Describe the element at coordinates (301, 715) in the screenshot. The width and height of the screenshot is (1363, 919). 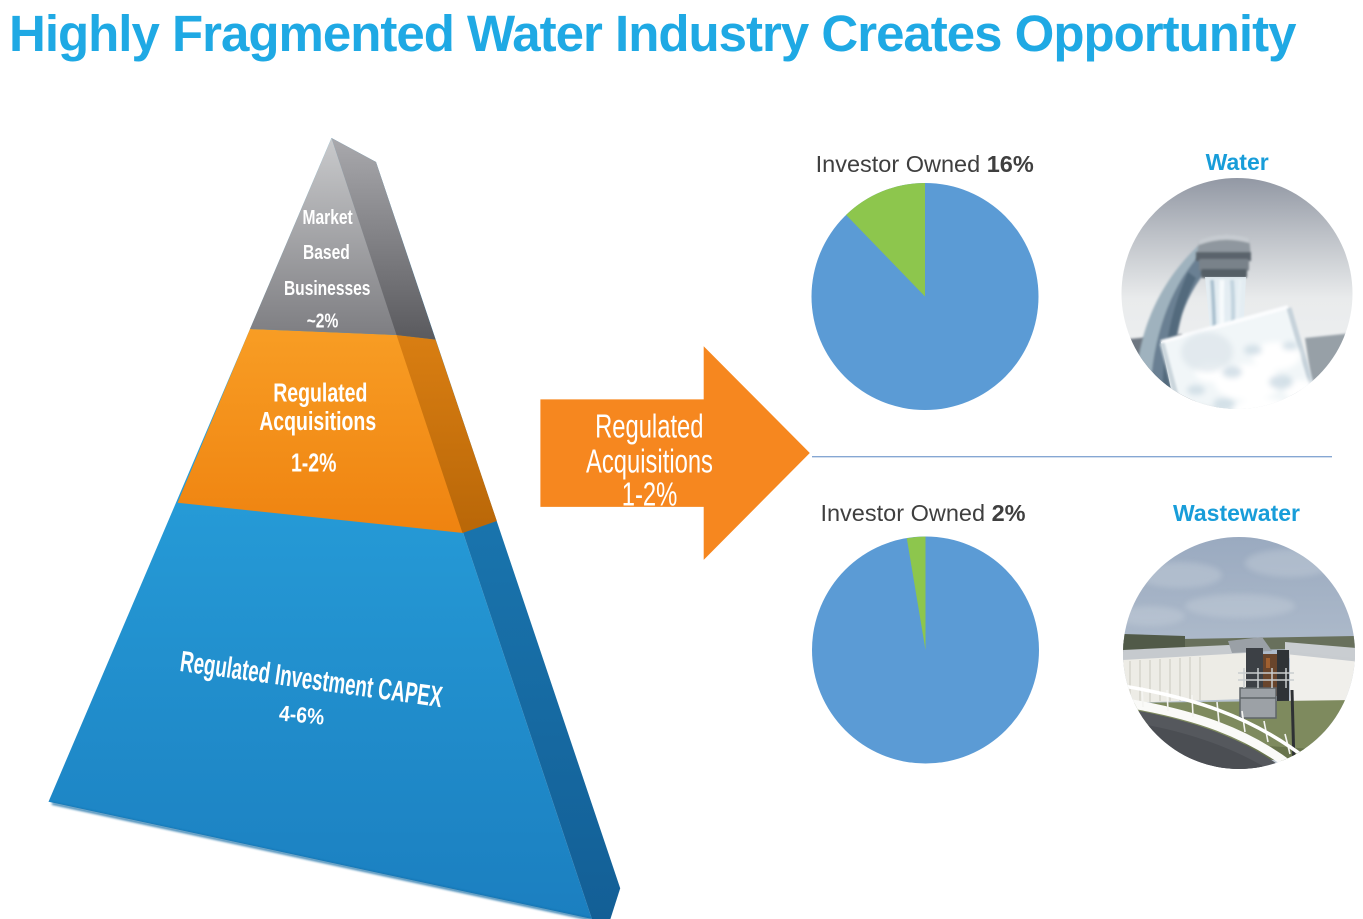
I see `svg-text: 4-6%` at that location.